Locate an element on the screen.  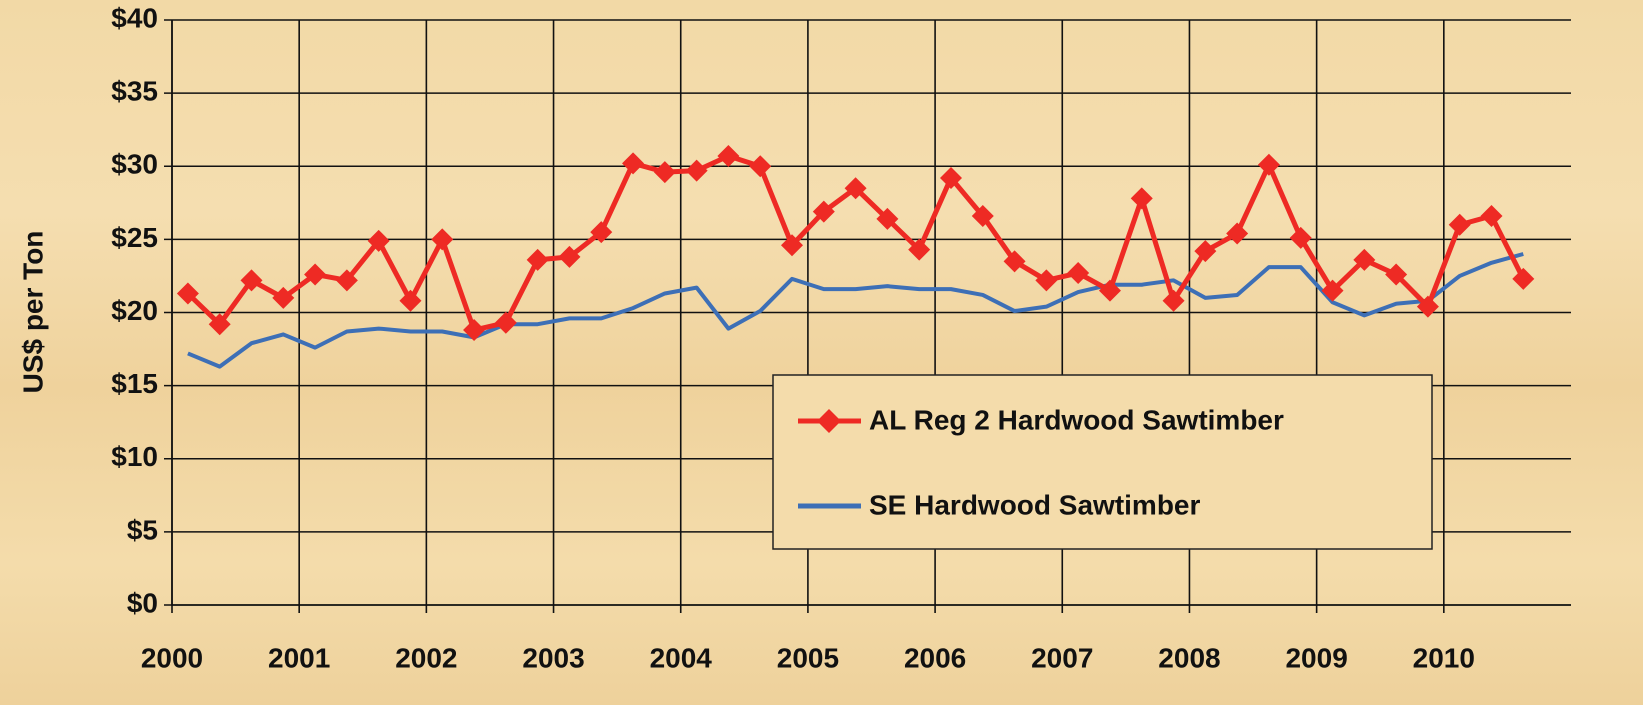
x-tick-label: 2007 is located at coordinates (1062, 657).